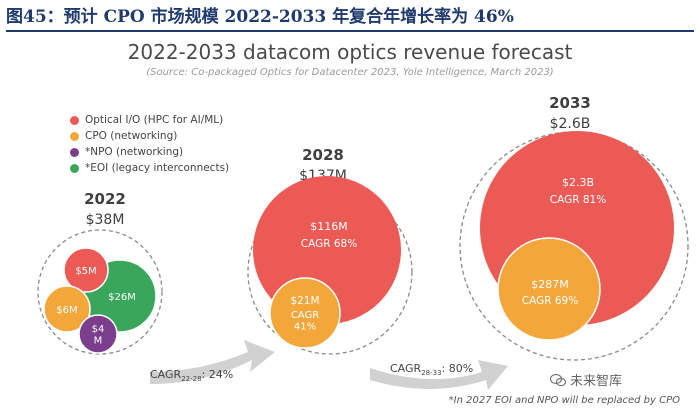 This screenshot has height=416, width=700. I want to click on legend-swatch-eoi, so click(74, 168).